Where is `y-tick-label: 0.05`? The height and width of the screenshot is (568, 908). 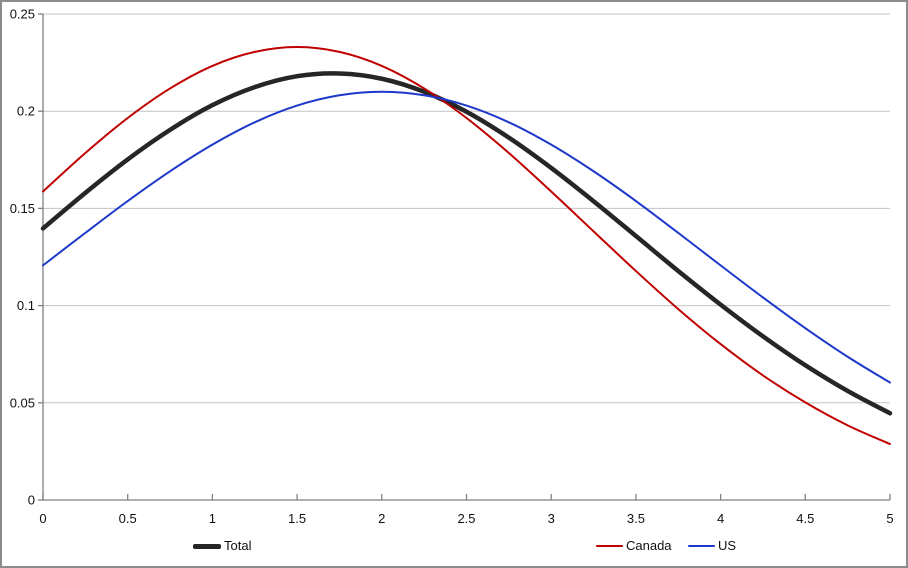
y-tick-label: 0.05 is located at coordinates (22, 402).